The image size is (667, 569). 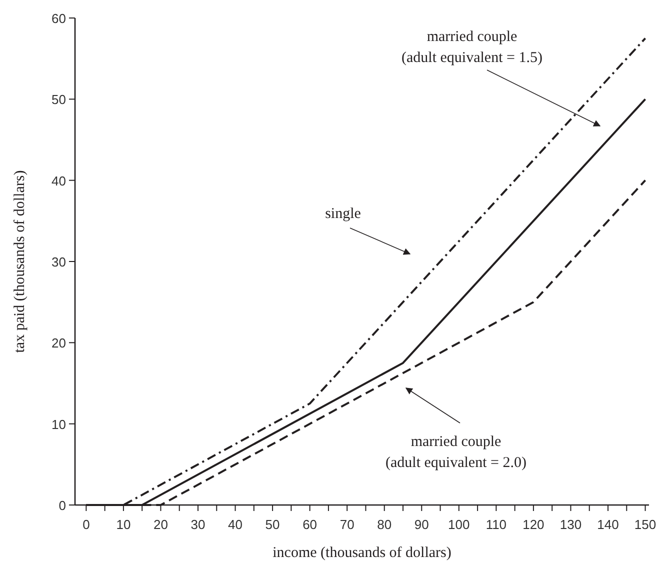 What do you see at coordinates (20, 261) in the screenshot?
I see `y-axis-title: tax paid (thousands of dollars)` at bounding box center [20, 261].